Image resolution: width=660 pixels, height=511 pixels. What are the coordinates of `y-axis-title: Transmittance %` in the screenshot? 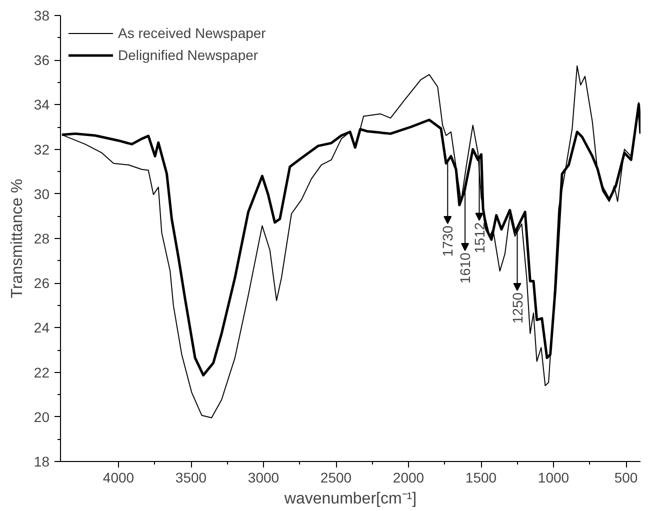 It's located at (17, 238).